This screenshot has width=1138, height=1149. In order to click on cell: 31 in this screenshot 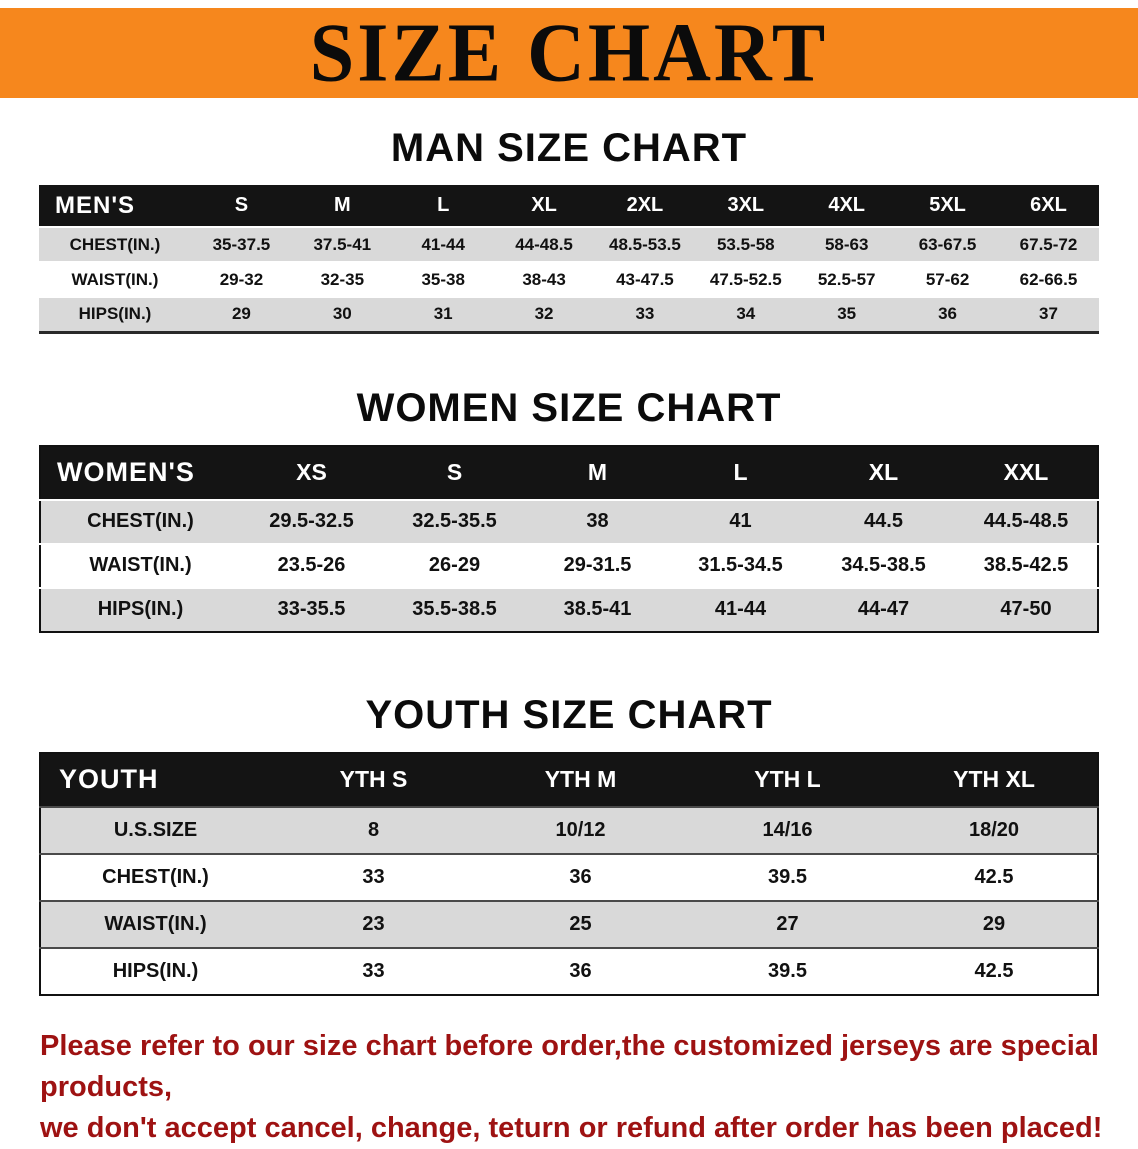, I will do `click(443, 314)`.